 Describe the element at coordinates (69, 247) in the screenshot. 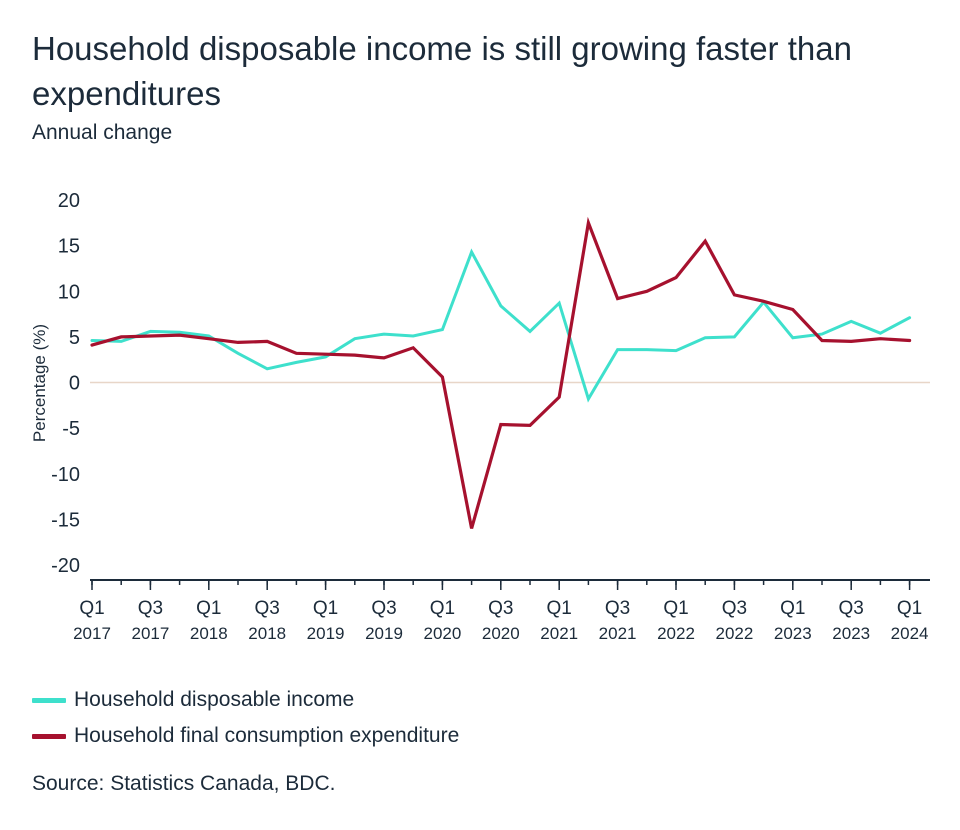

I see `y-tick-label: 15` at that location.